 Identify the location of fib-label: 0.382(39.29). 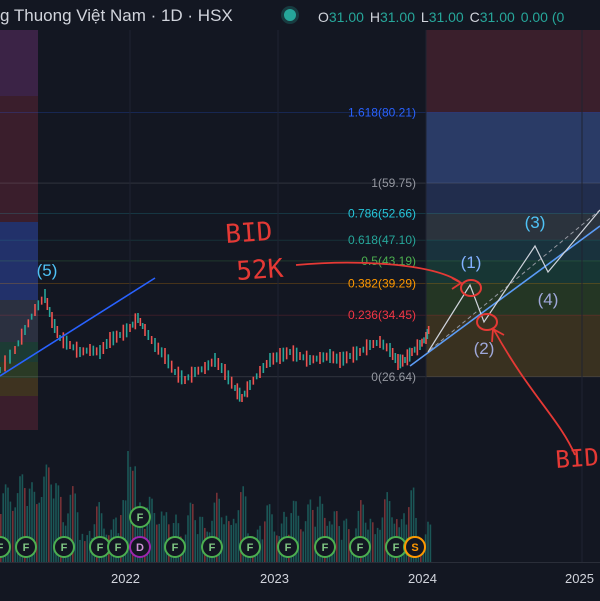
(382, 284).